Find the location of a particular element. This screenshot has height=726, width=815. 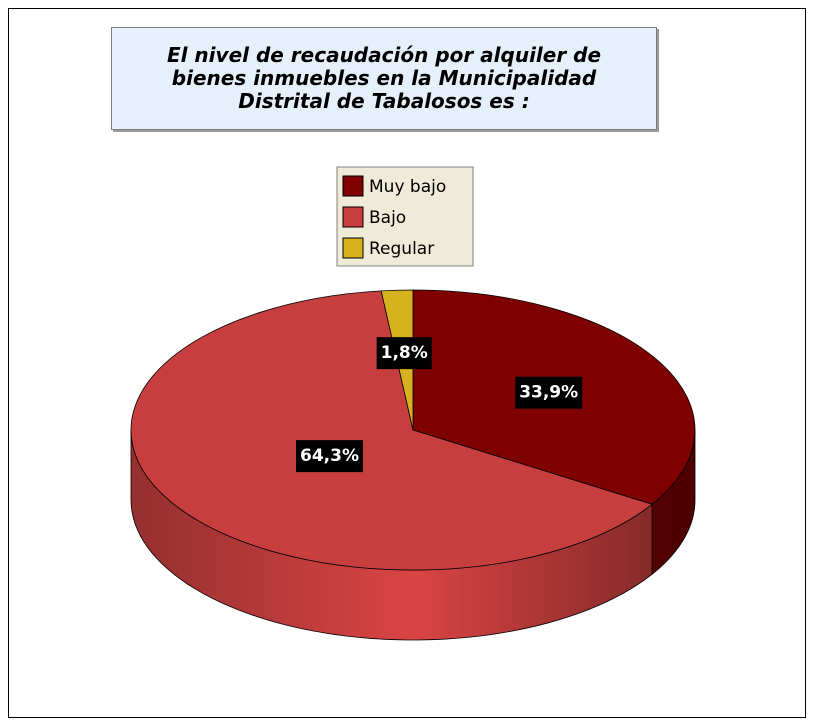

data-label: 64,3% is located at coordinates (329, 456).